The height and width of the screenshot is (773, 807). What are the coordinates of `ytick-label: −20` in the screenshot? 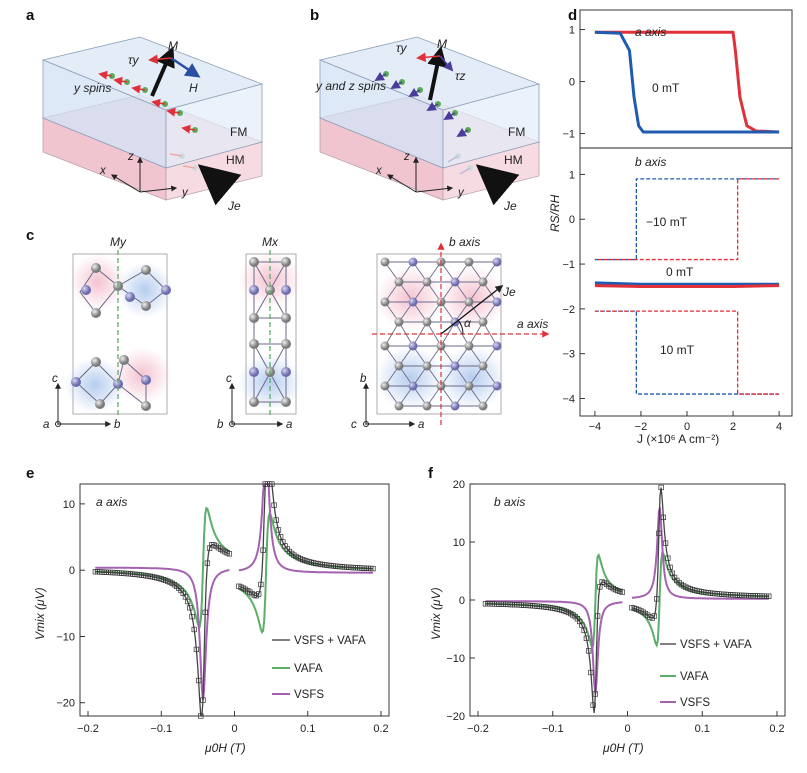 It's located at (65, 704).